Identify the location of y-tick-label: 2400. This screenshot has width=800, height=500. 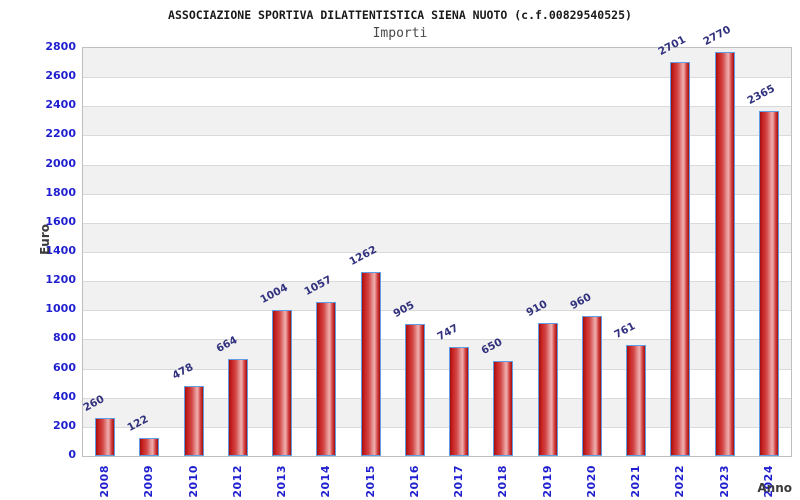
(60, 105).